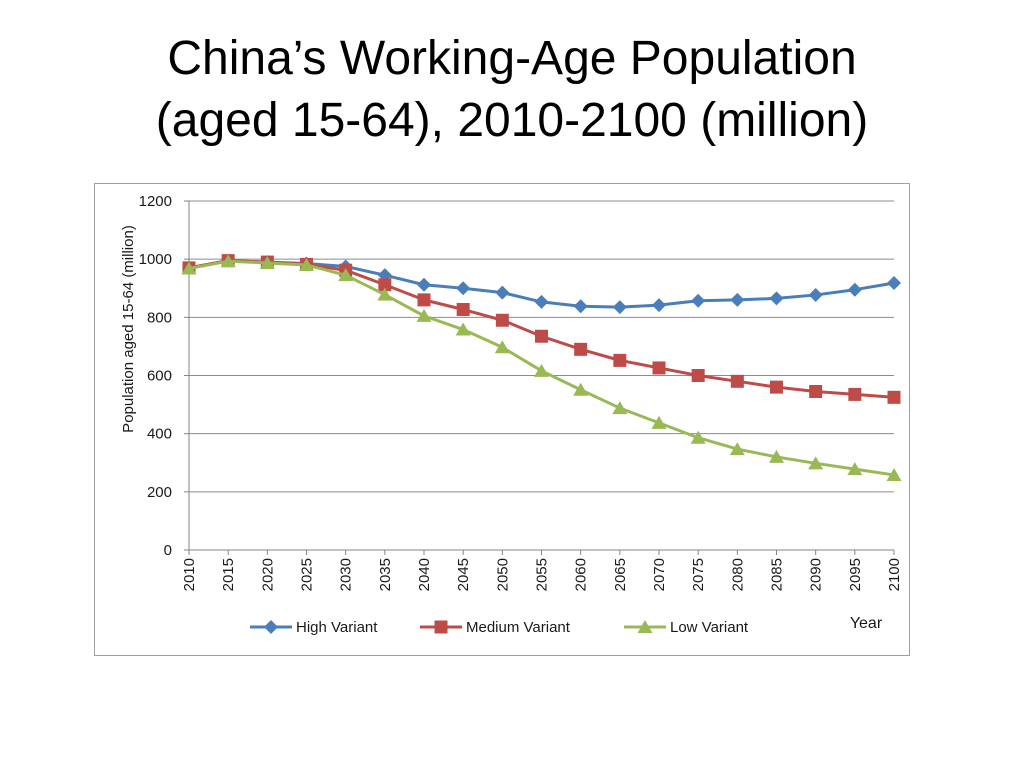 The width and height of the screenshot is (1024, 768). Describe the element at coordinates (463, 574) in the screenshot. I see `x-tick-label: 2045` at that location.